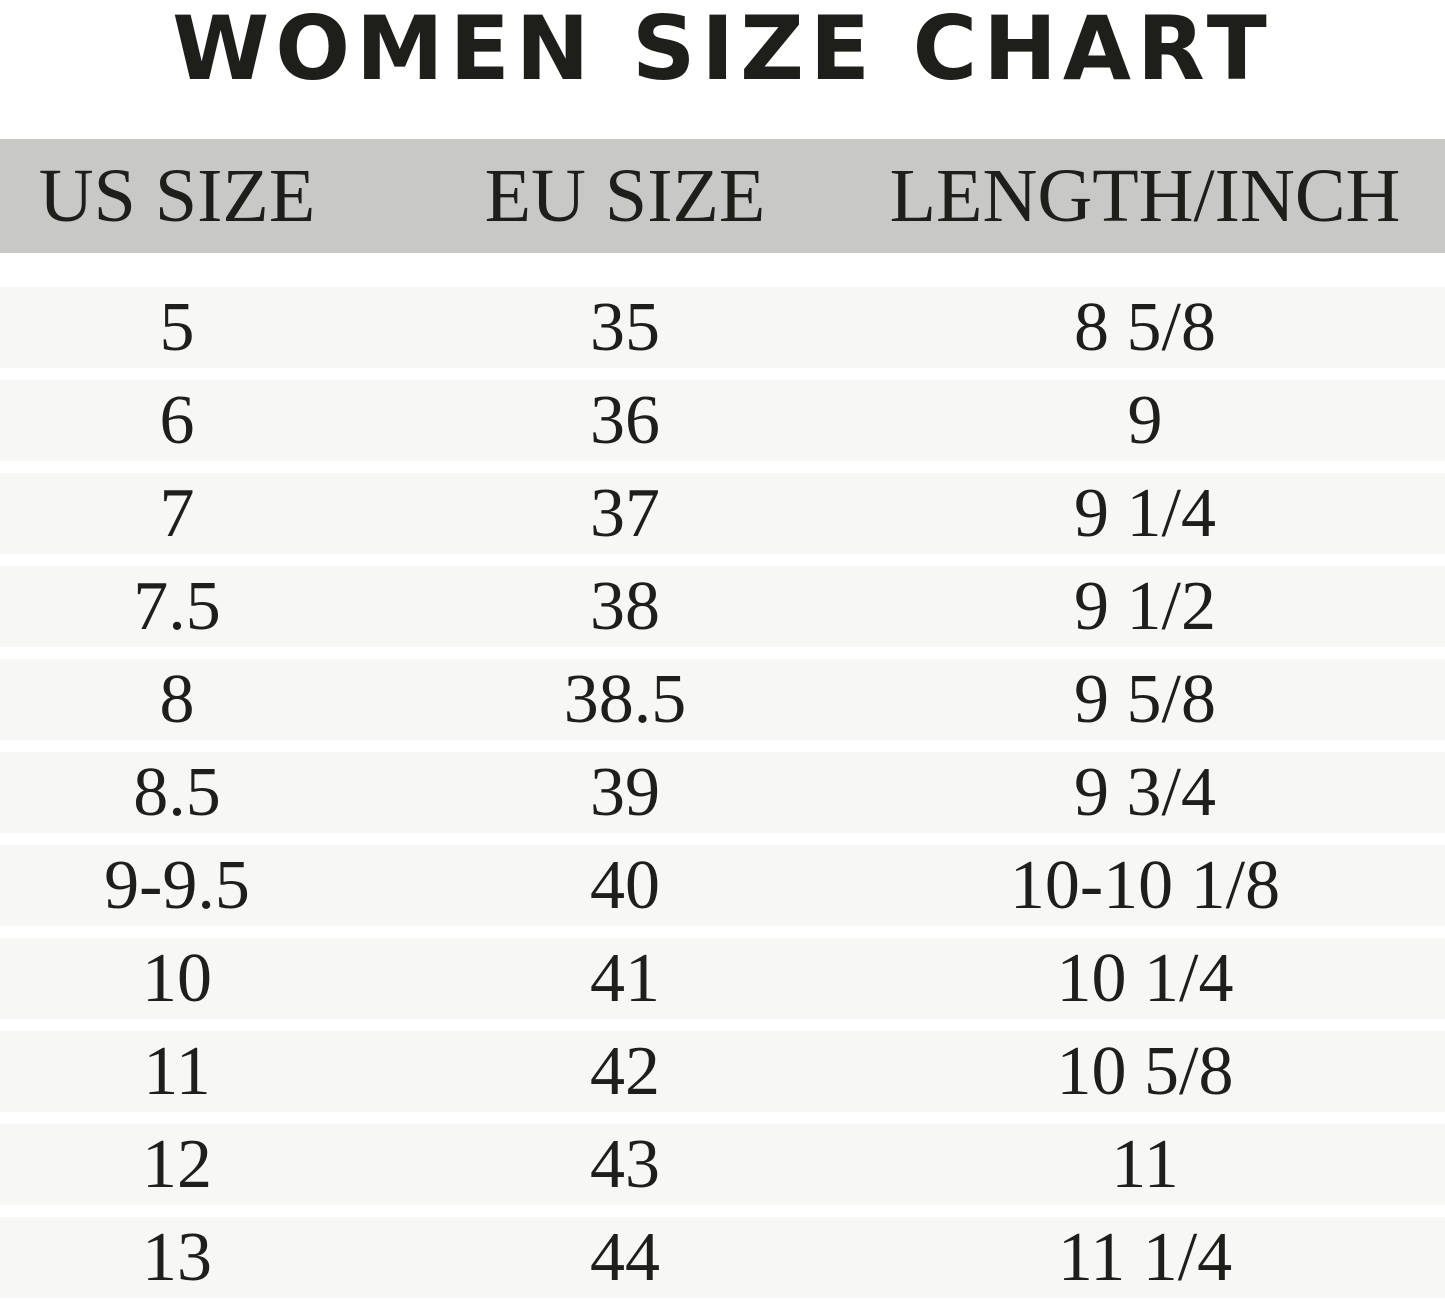  Describe the element at coordinates (177, 699) in the screenshot. I see `us-size-cell: 8` at that location.